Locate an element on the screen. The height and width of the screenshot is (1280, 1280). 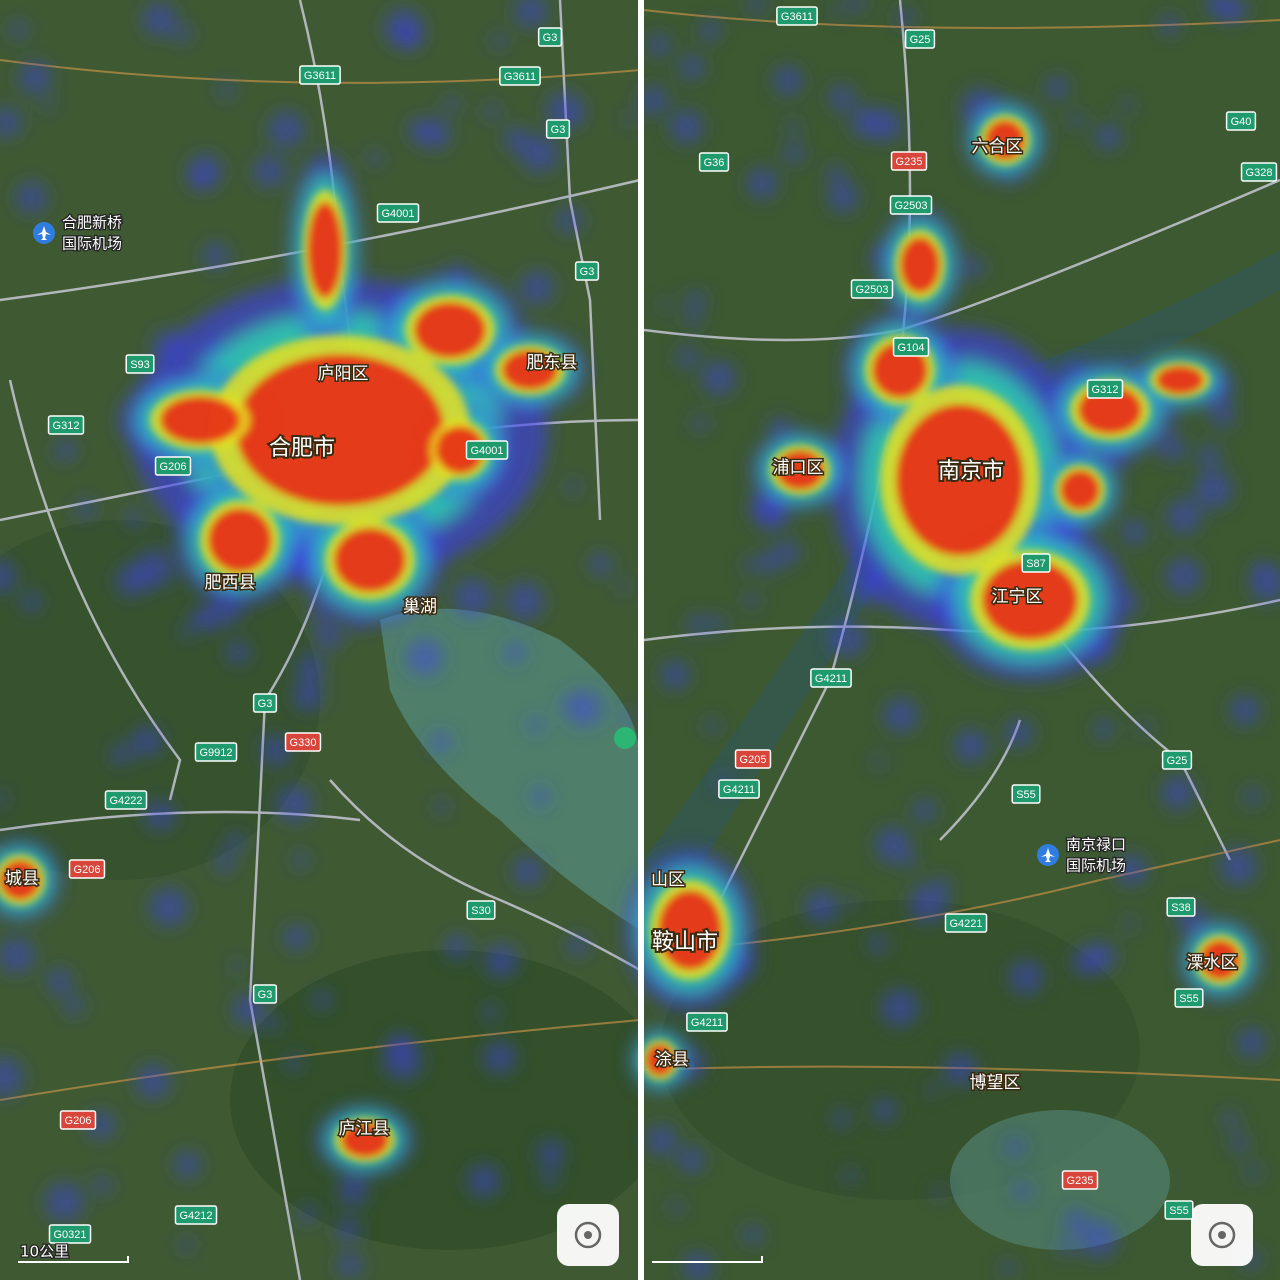
airport-label: 合肥新桥 is located at coordinates (92, 223).